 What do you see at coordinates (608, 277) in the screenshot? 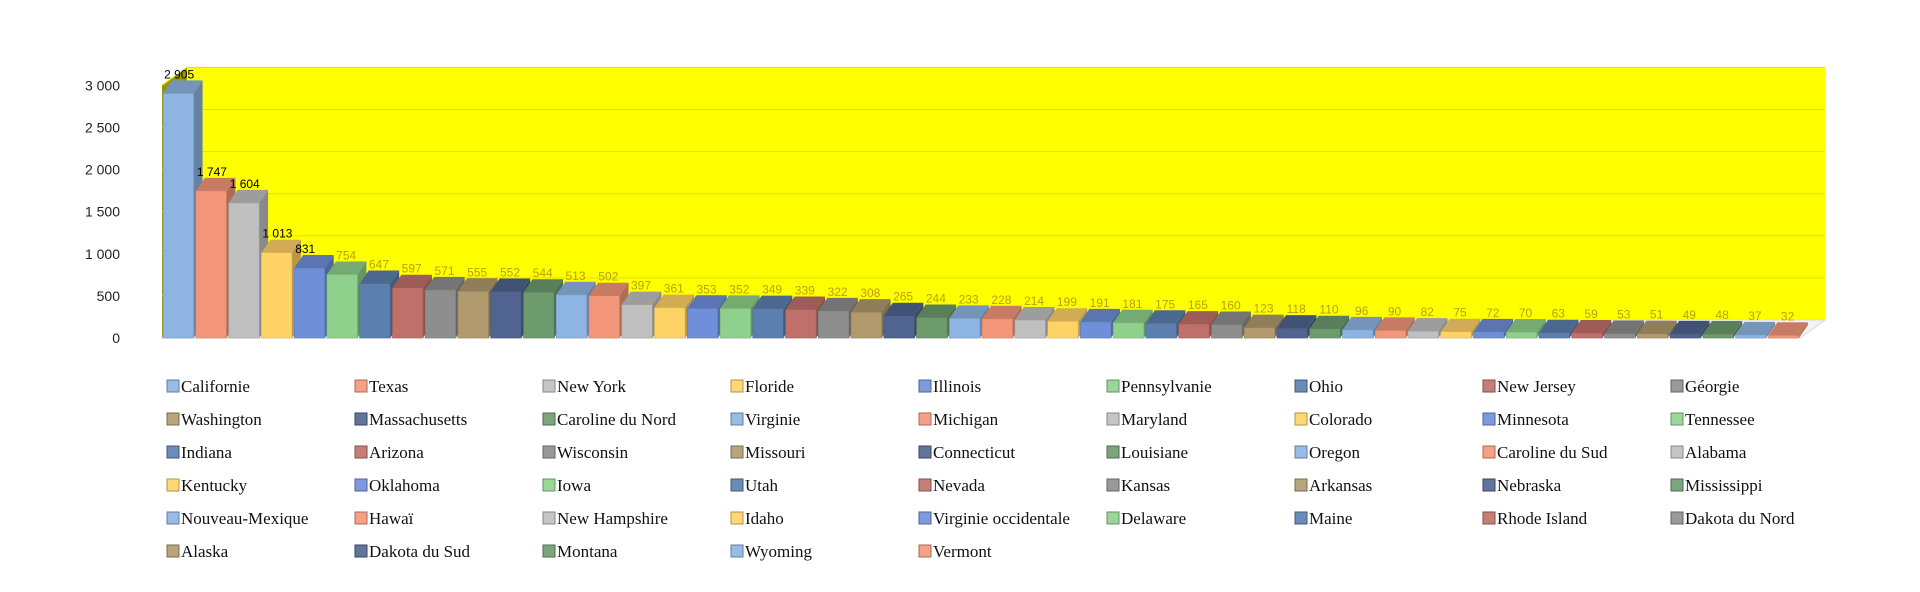
I see `data-label: 502` at bounding box center [608, 277].